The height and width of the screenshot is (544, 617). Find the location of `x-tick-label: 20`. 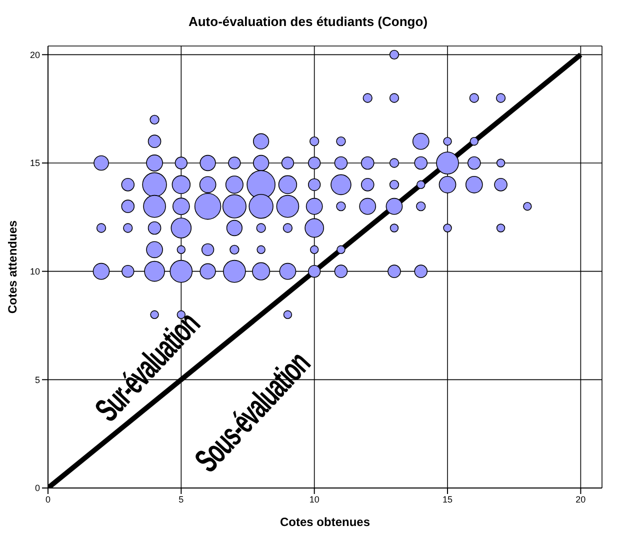

x-tick-label: 20 is located at coordinates (581, 499).